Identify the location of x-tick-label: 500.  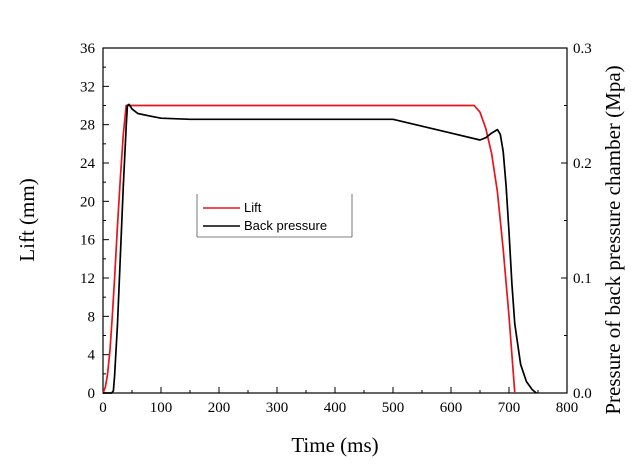
(393, 408).